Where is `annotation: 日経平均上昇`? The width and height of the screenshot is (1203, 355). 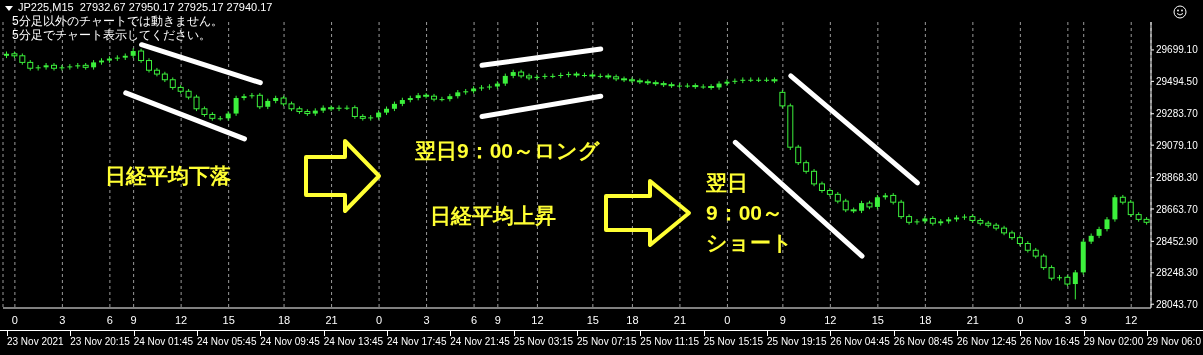
annotation: 日経平均上昇 is located at coordinates (493, 216).